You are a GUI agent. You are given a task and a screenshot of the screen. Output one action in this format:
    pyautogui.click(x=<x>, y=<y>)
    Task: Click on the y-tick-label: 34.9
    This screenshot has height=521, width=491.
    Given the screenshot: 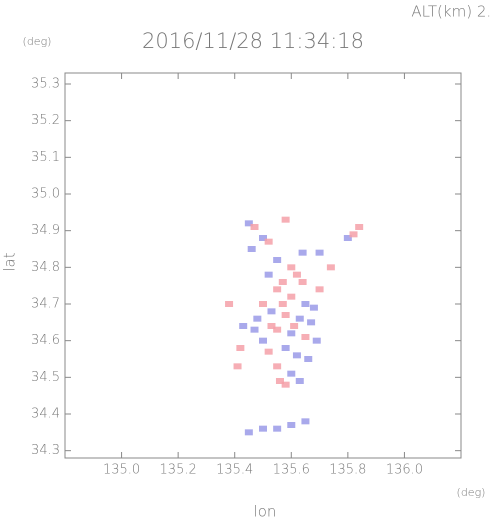 What is the action you would take?
    pyautogui.click(x=45, y=230)
    